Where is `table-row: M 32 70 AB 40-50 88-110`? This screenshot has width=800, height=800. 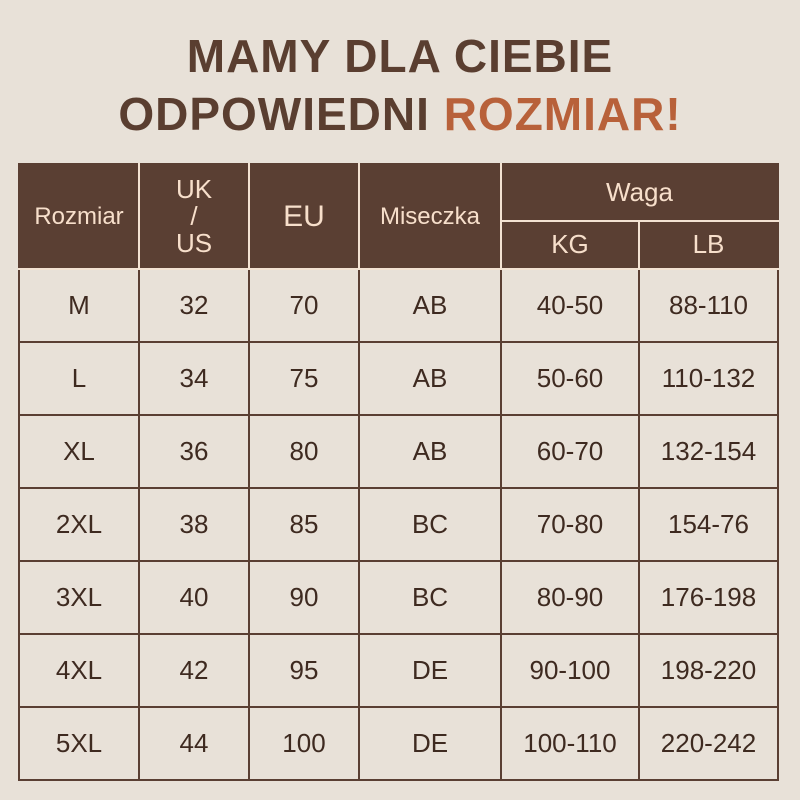 table-row: M 32 70 AB 40-50 88-110 is located at coordinates (398, 305).